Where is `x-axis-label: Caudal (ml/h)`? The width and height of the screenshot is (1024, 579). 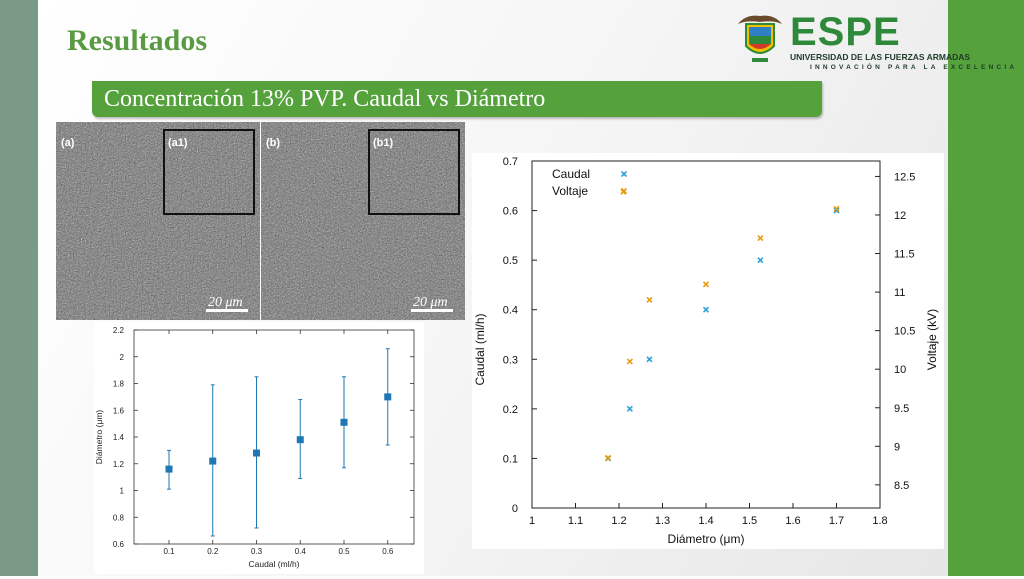
x-axis-label: Caudal (ml/h) is located at coordinates (273, 564).